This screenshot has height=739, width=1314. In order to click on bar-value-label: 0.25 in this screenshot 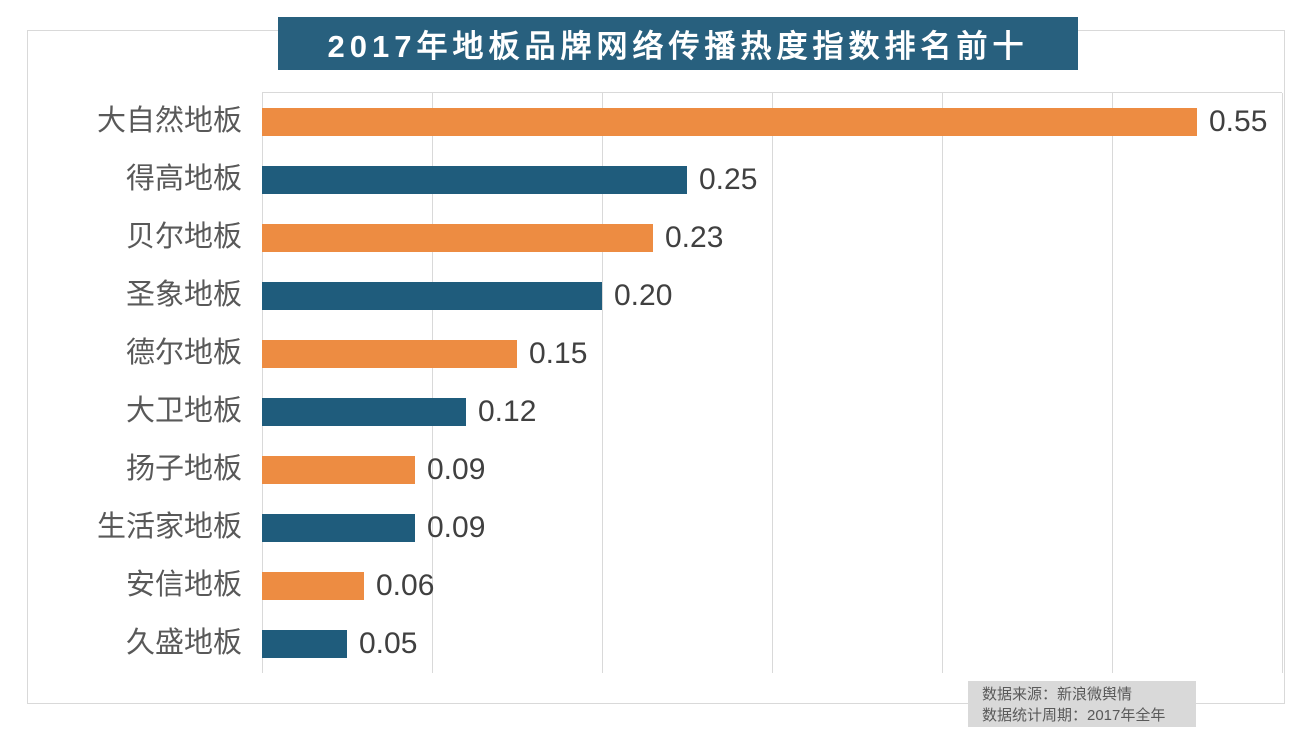, I will do `click(728, 179)`.